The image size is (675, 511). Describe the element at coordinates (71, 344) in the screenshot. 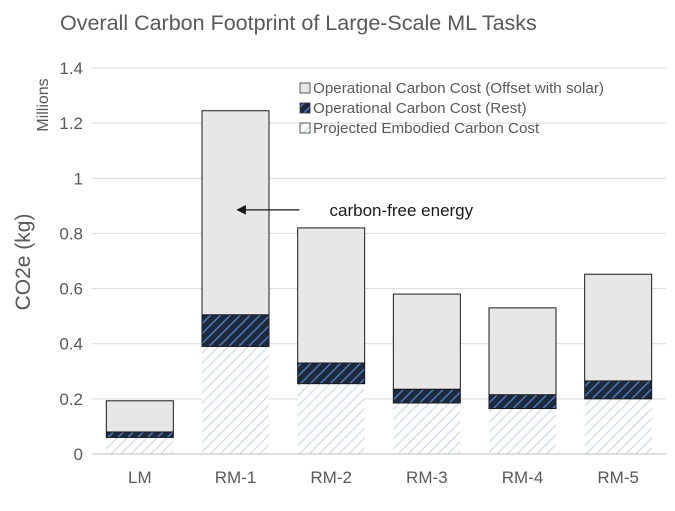

I see `y-tick-label: 0.4` at that location.